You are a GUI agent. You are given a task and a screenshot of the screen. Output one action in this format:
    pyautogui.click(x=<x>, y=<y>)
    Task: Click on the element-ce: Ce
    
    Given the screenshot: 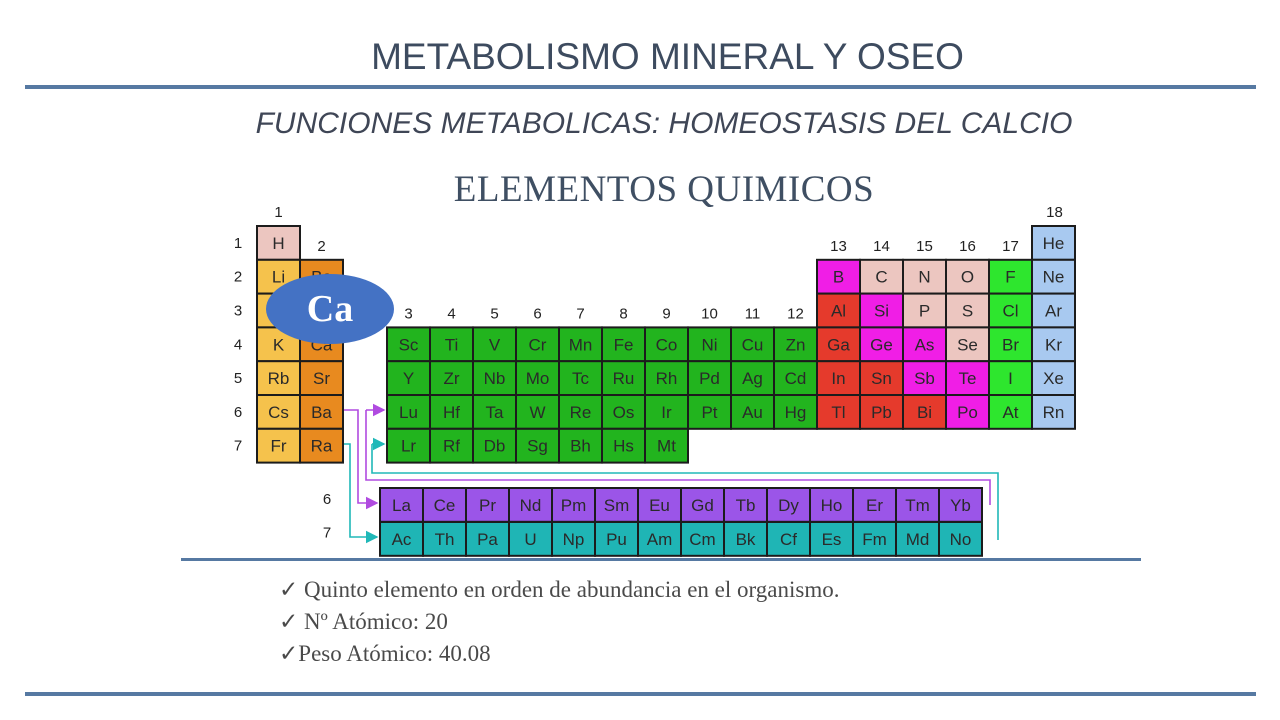 What is the action you would take?
    pyautogui.click(x=444, y=505)
    